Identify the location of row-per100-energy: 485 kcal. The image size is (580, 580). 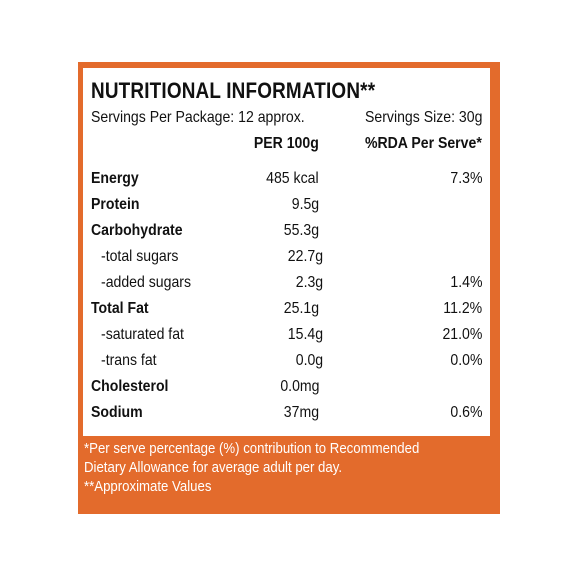
(292, 178).